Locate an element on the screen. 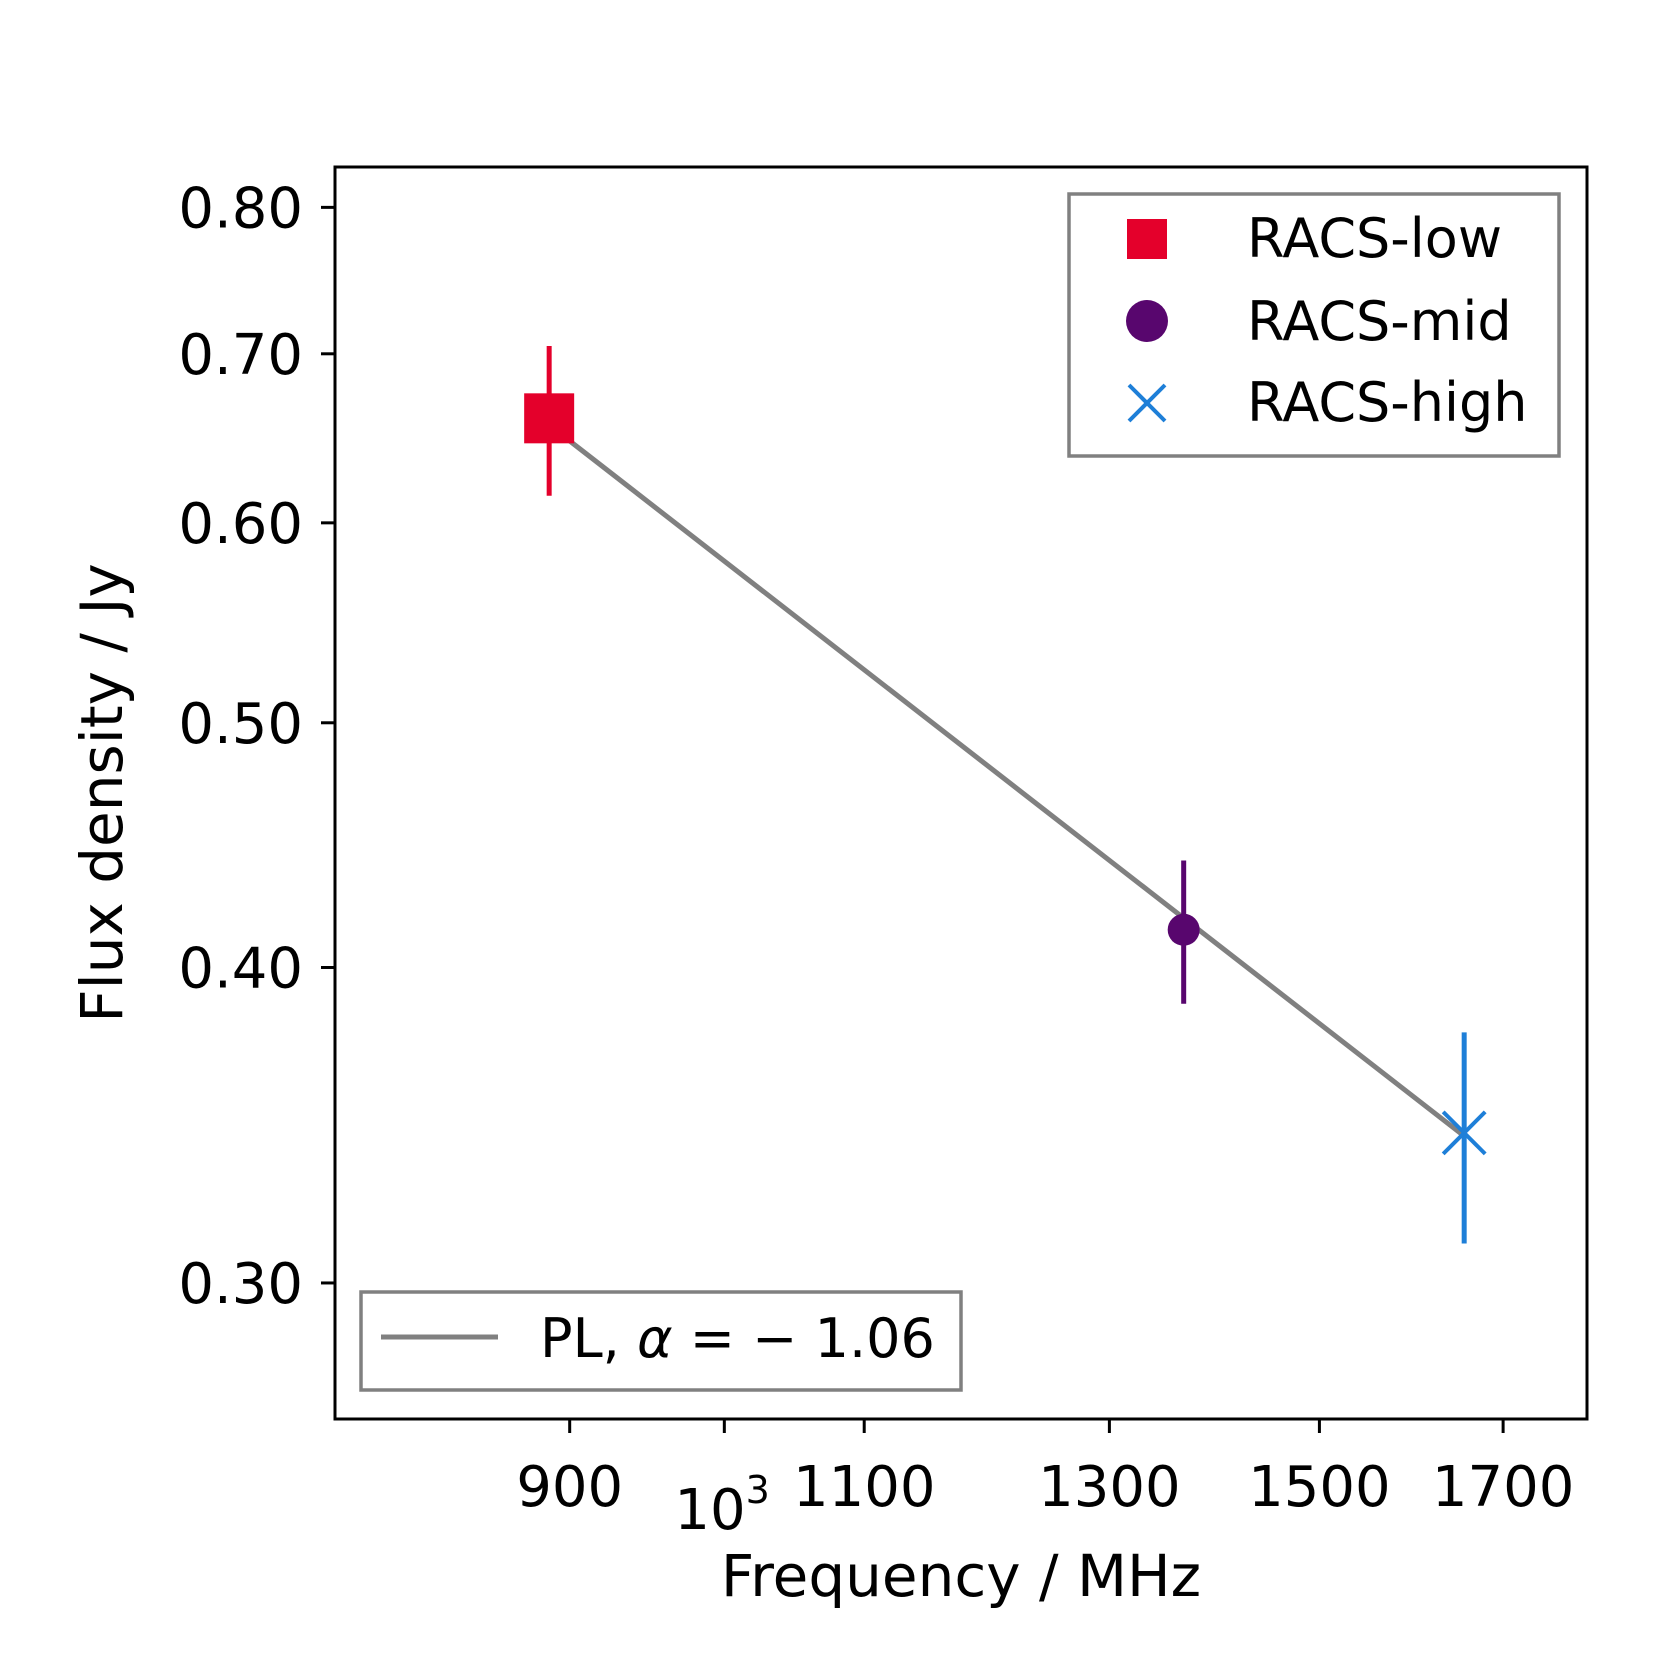  x-tick-label: 1500 is located at coordinates (1319, 1487).